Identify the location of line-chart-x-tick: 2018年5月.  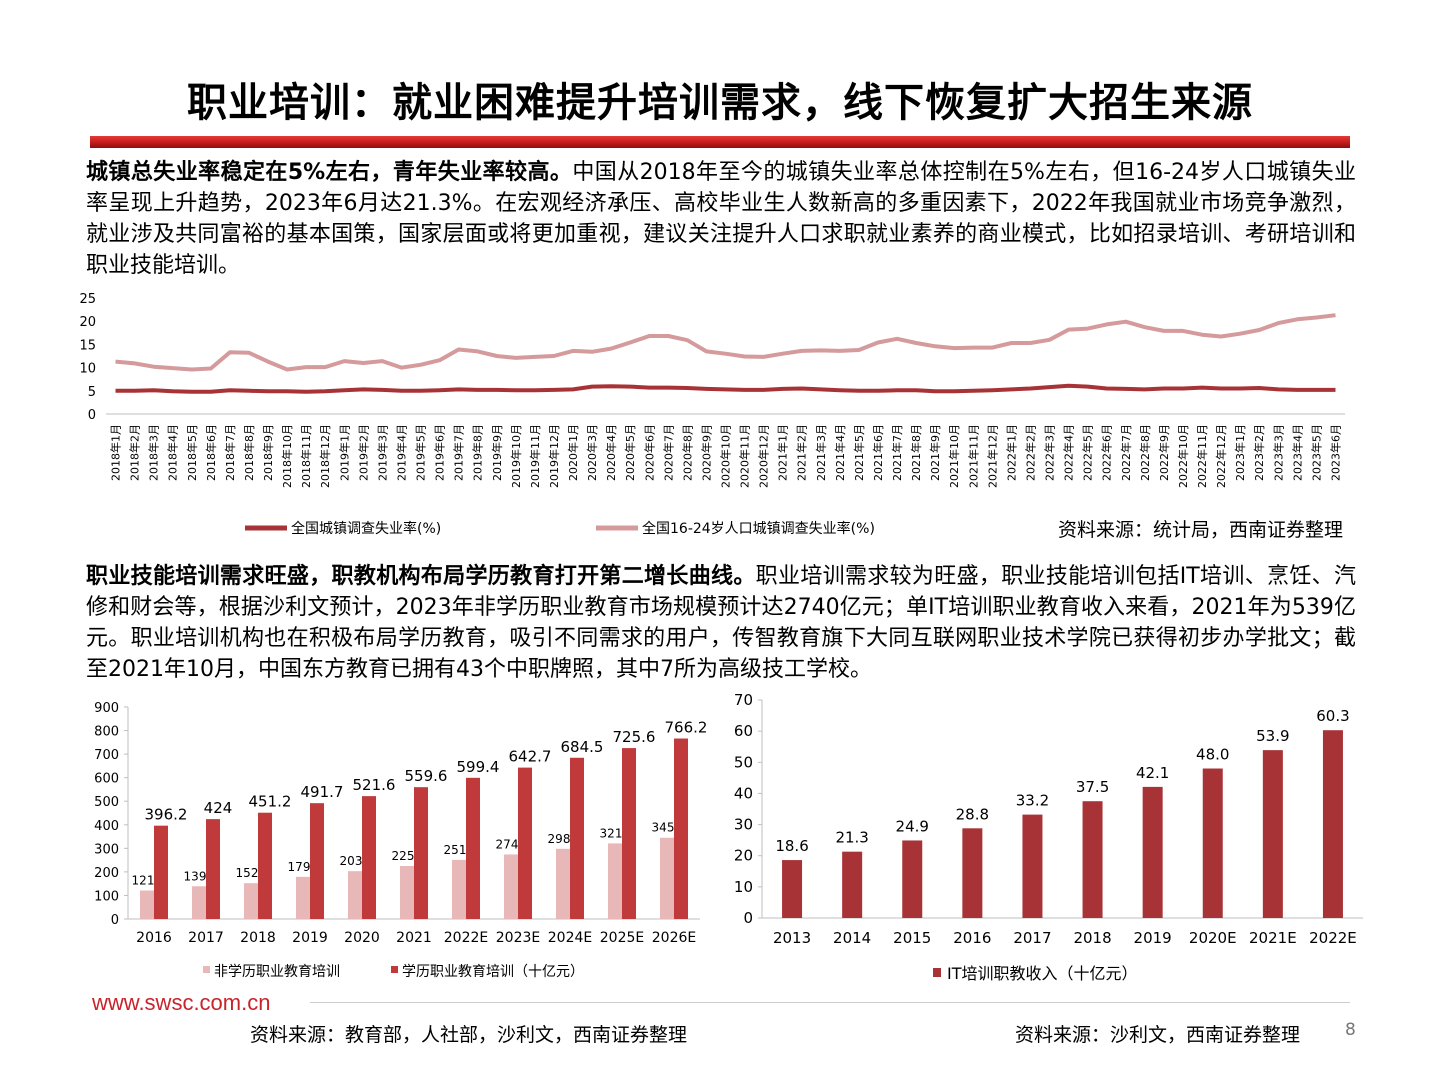
(192, 452).